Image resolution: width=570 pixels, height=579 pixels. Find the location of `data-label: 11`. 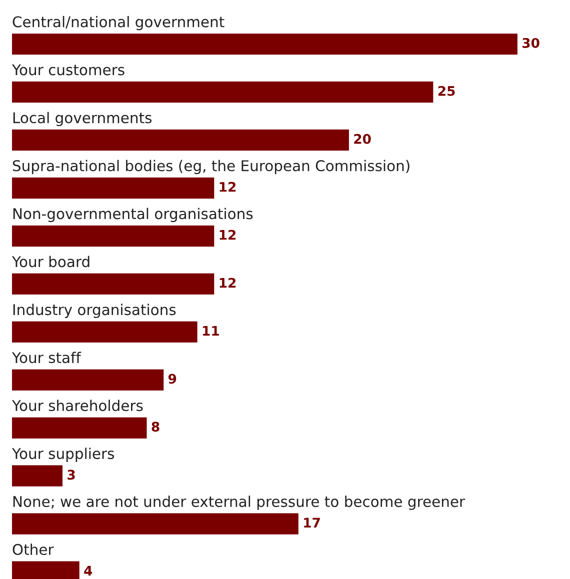

data-label: 11 is located at coordinates (210, 331).